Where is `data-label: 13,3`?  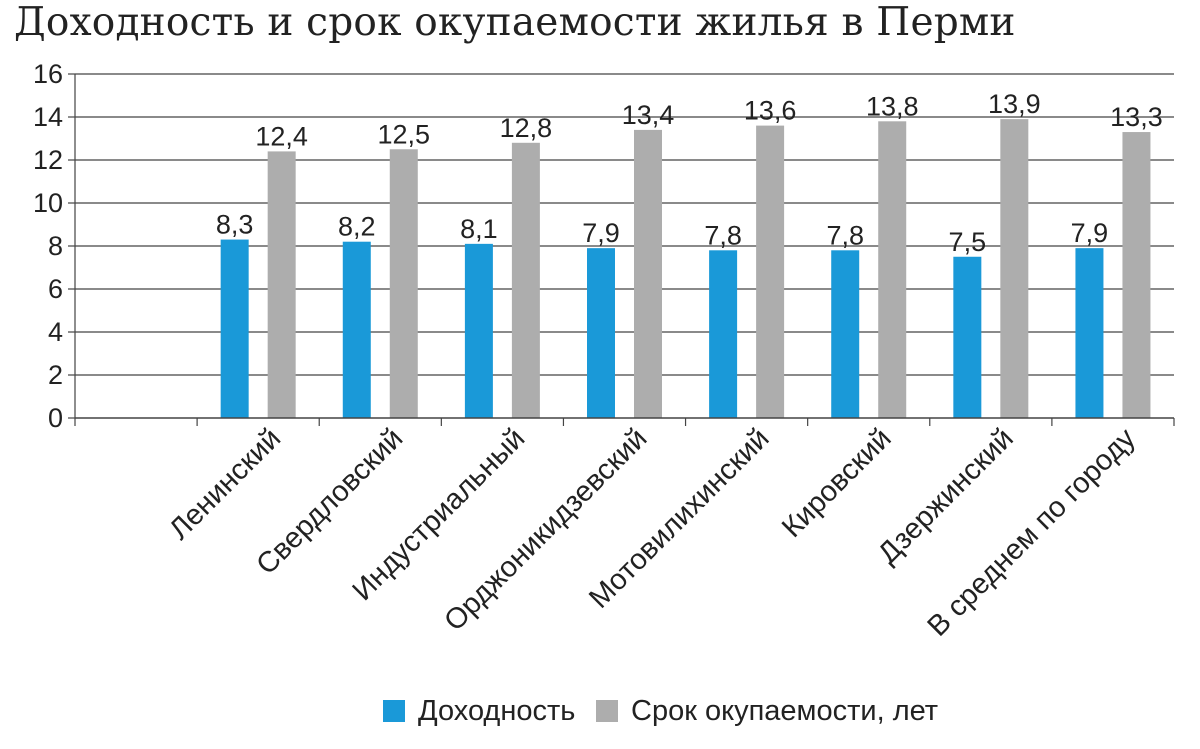 data-label: 13,3 is located at coordinates (1136, 117).